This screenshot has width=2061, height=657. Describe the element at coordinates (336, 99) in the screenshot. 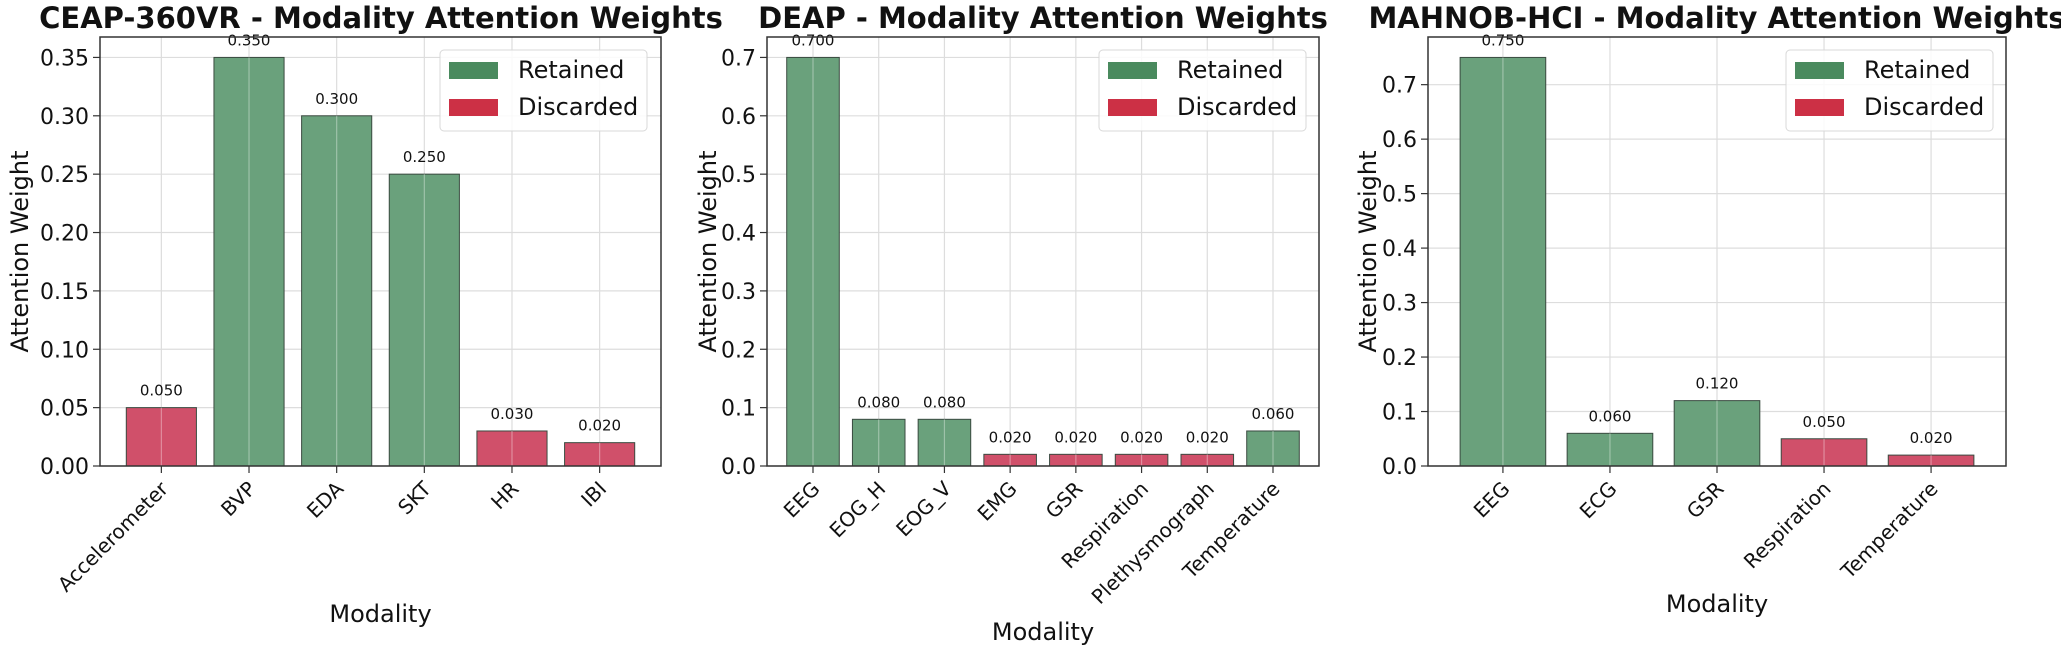

I see `bar-value-label: 0.300` at that location.